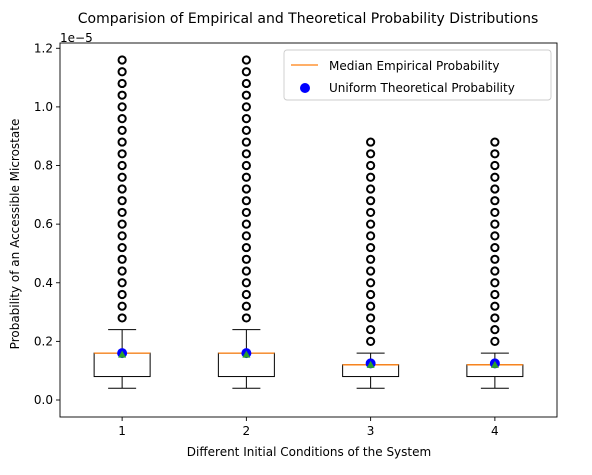 This screenshot has width=592, height=475. I want to click on y-tick-label: 0.4, so click(43, 283).